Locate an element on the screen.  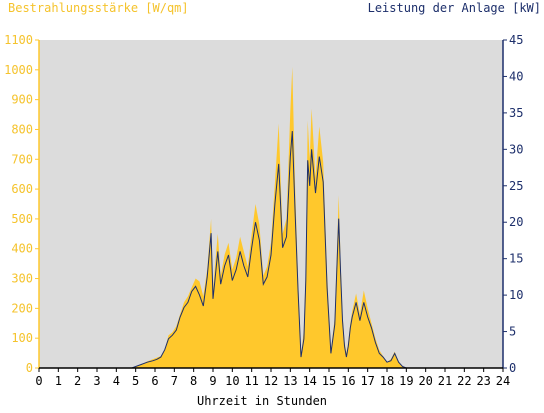
x-tick-label: 14 is located at coordinates (309, 381).